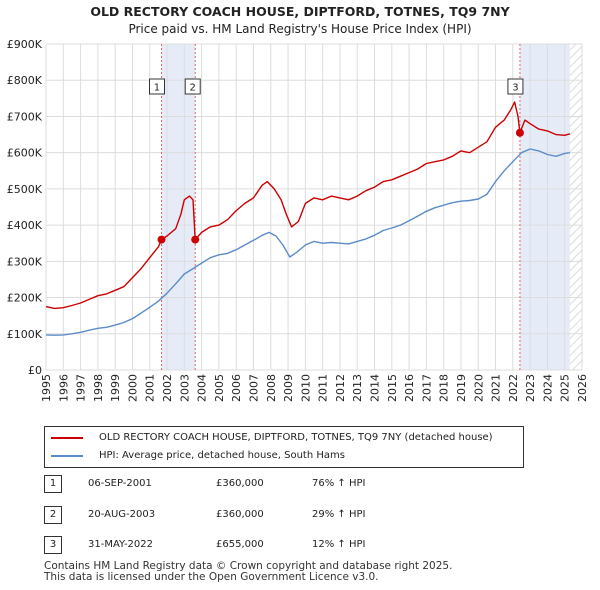  What do you see at coordinates (67, 438) in the screenshot?
I see `legend-swatch-property` at bounding box center [67, 438].